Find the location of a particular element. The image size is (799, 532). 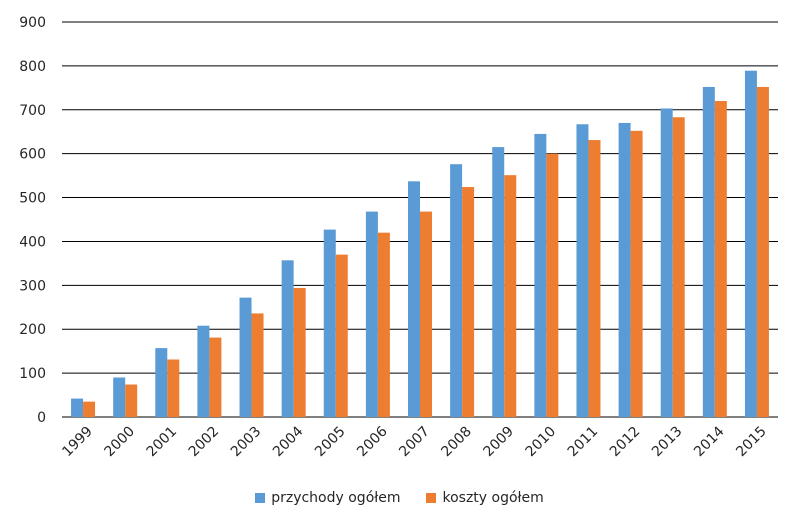

x-tick-label: 2005 is located at coordinates (330, 442).